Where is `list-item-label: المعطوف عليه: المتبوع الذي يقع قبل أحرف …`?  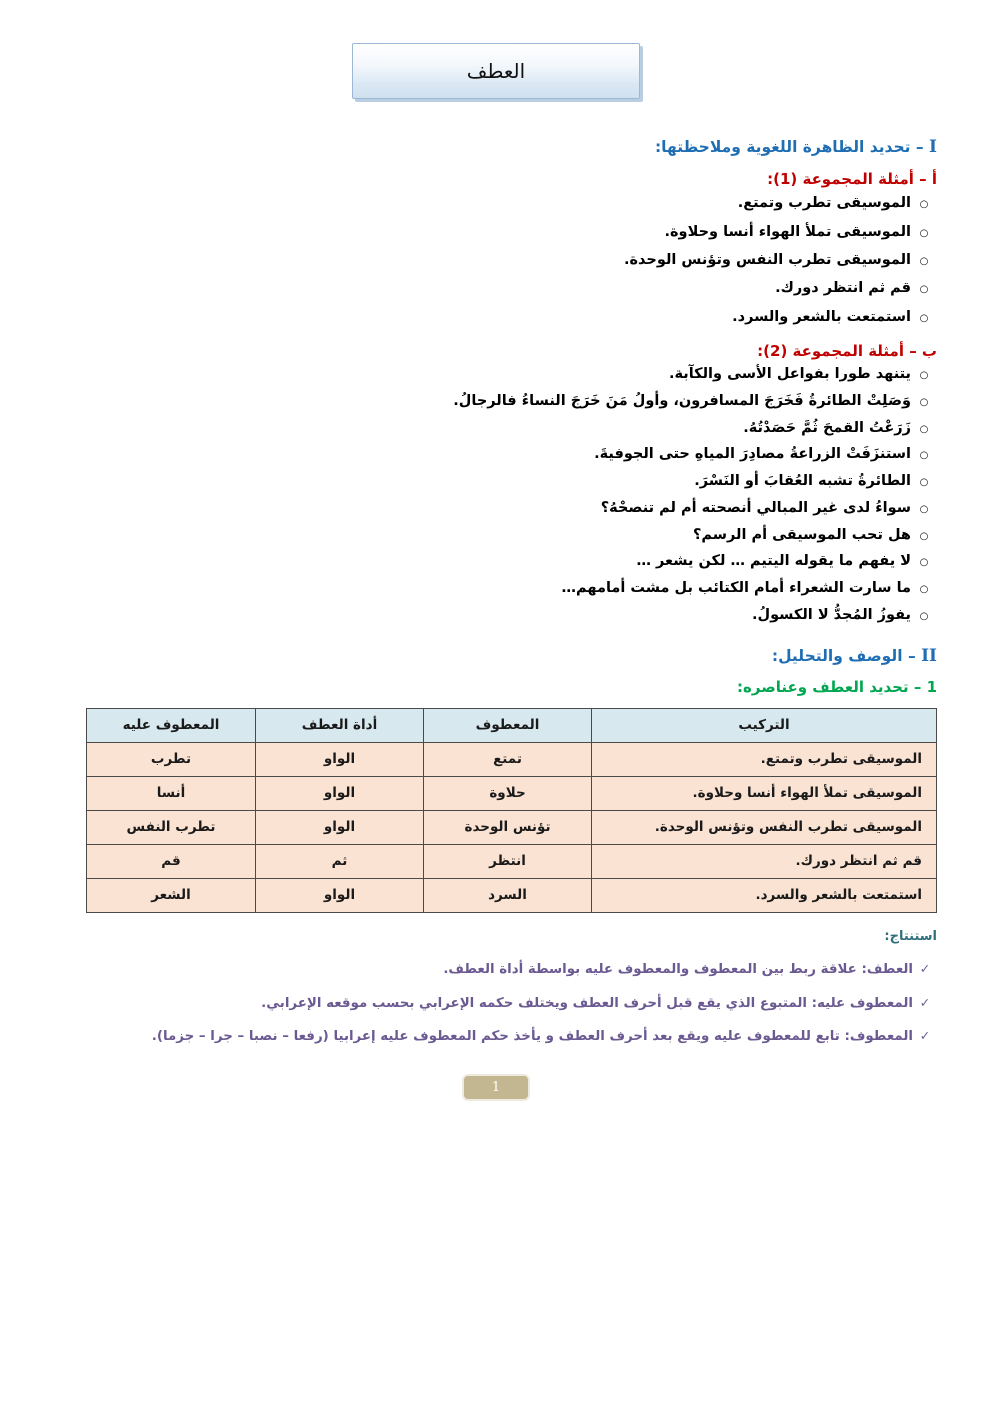 list-item-label: المعطوف عليه: المتبوع الذي يقع قبل أحرف … is located at coordinates (587, 1003).